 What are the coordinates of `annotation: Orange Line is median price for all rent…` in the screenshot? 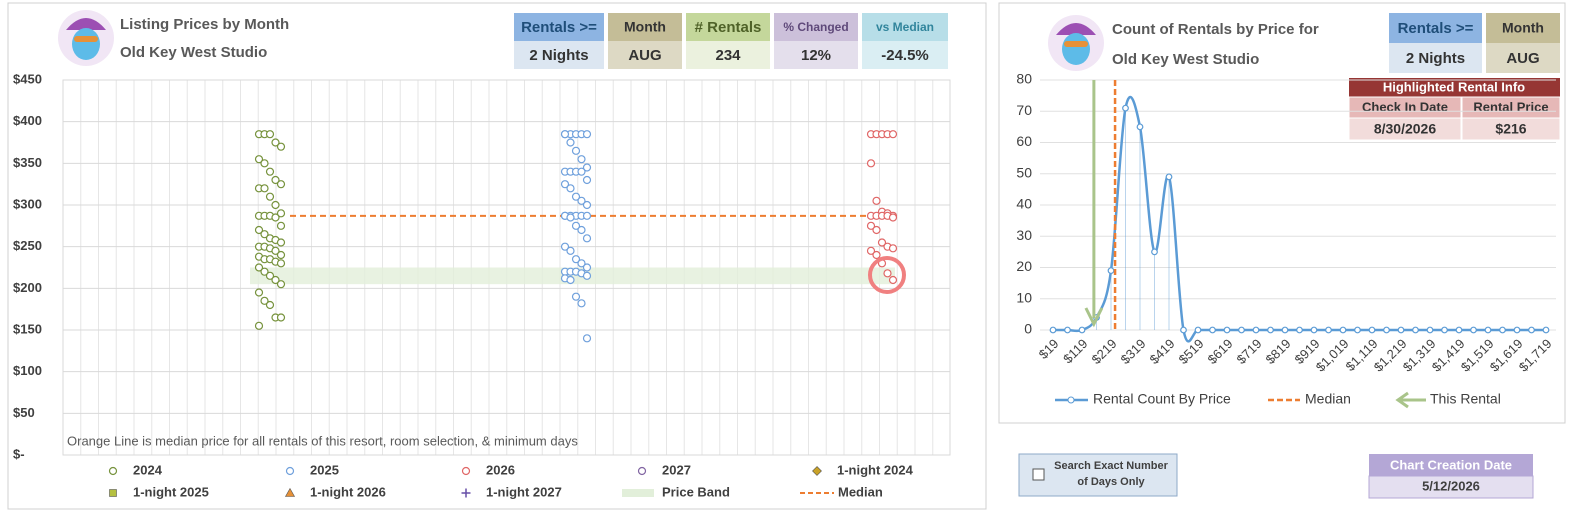 It's located at (322, 440).